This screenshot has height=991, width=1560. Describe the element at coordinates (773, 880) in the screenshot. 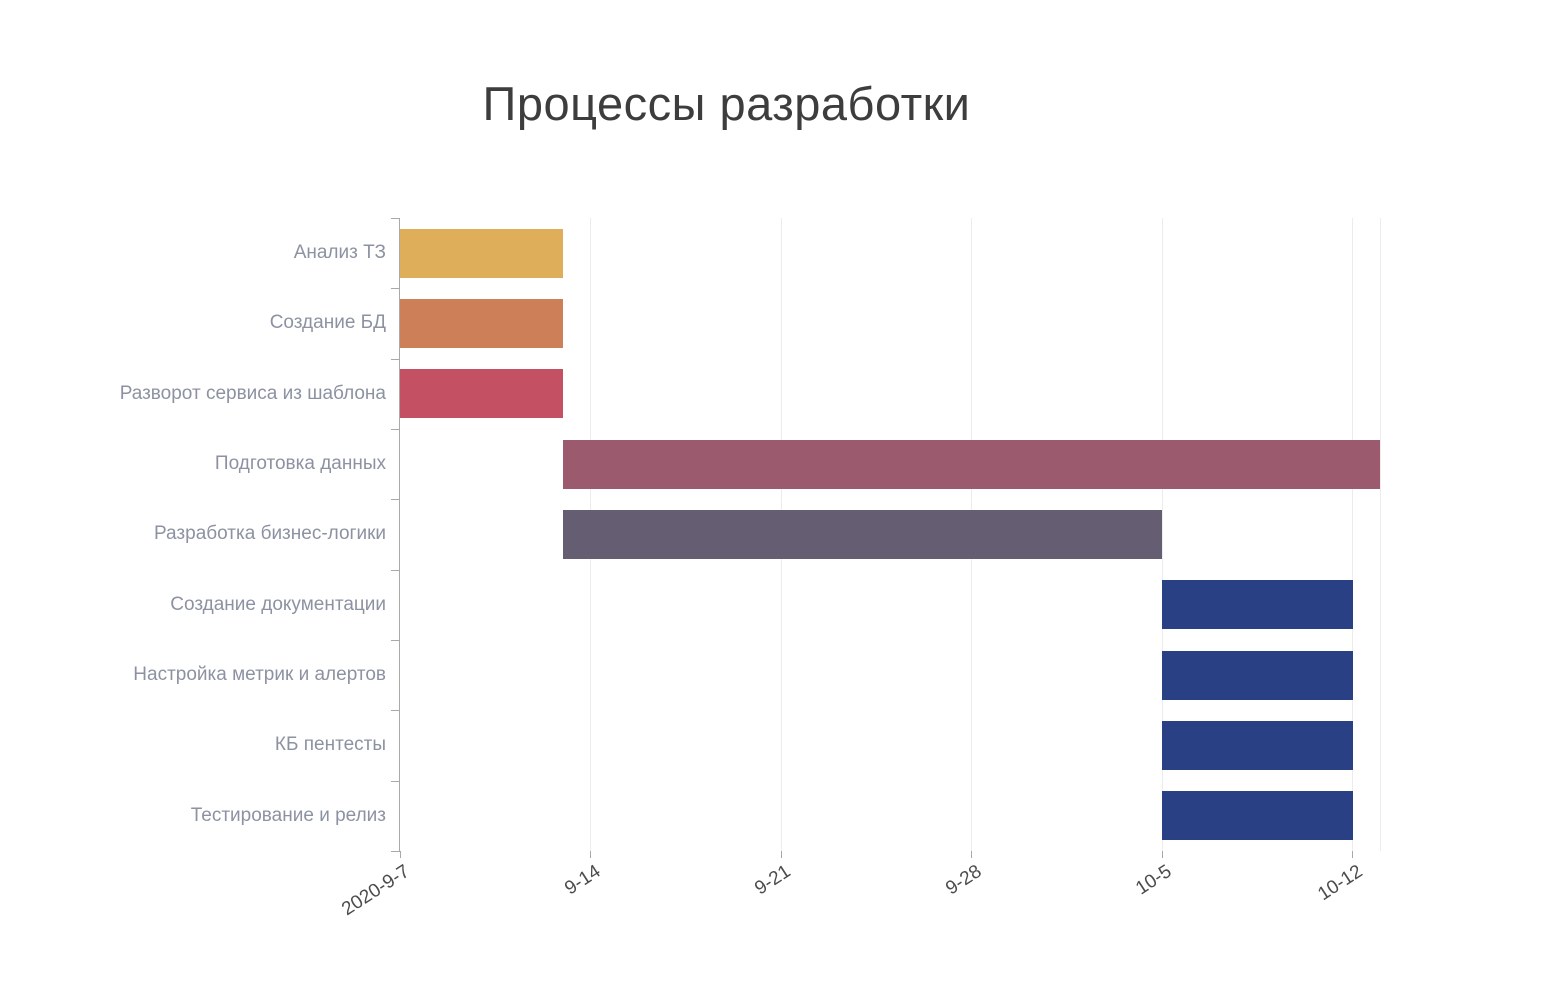

I see `x-axis-label: 9-21` at that location.